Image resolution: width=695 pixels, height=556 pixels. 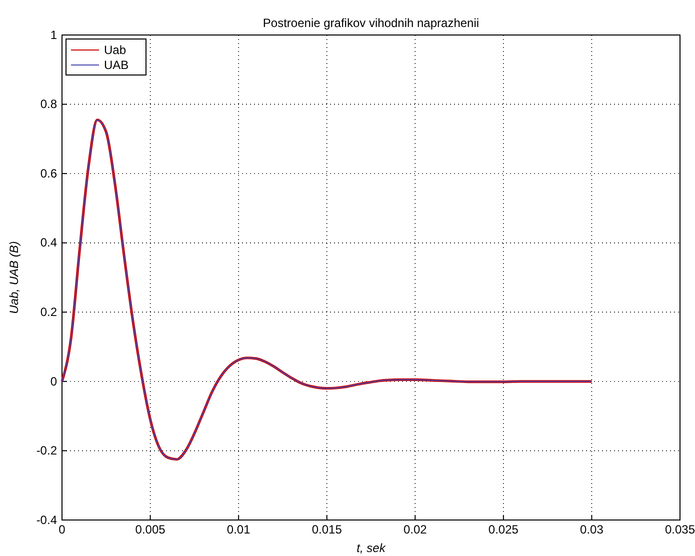 What do you see at coordinates (47, 451) in the screenshot?
I see `y-tick-label: -0.2` at bounding box center [47, 451].